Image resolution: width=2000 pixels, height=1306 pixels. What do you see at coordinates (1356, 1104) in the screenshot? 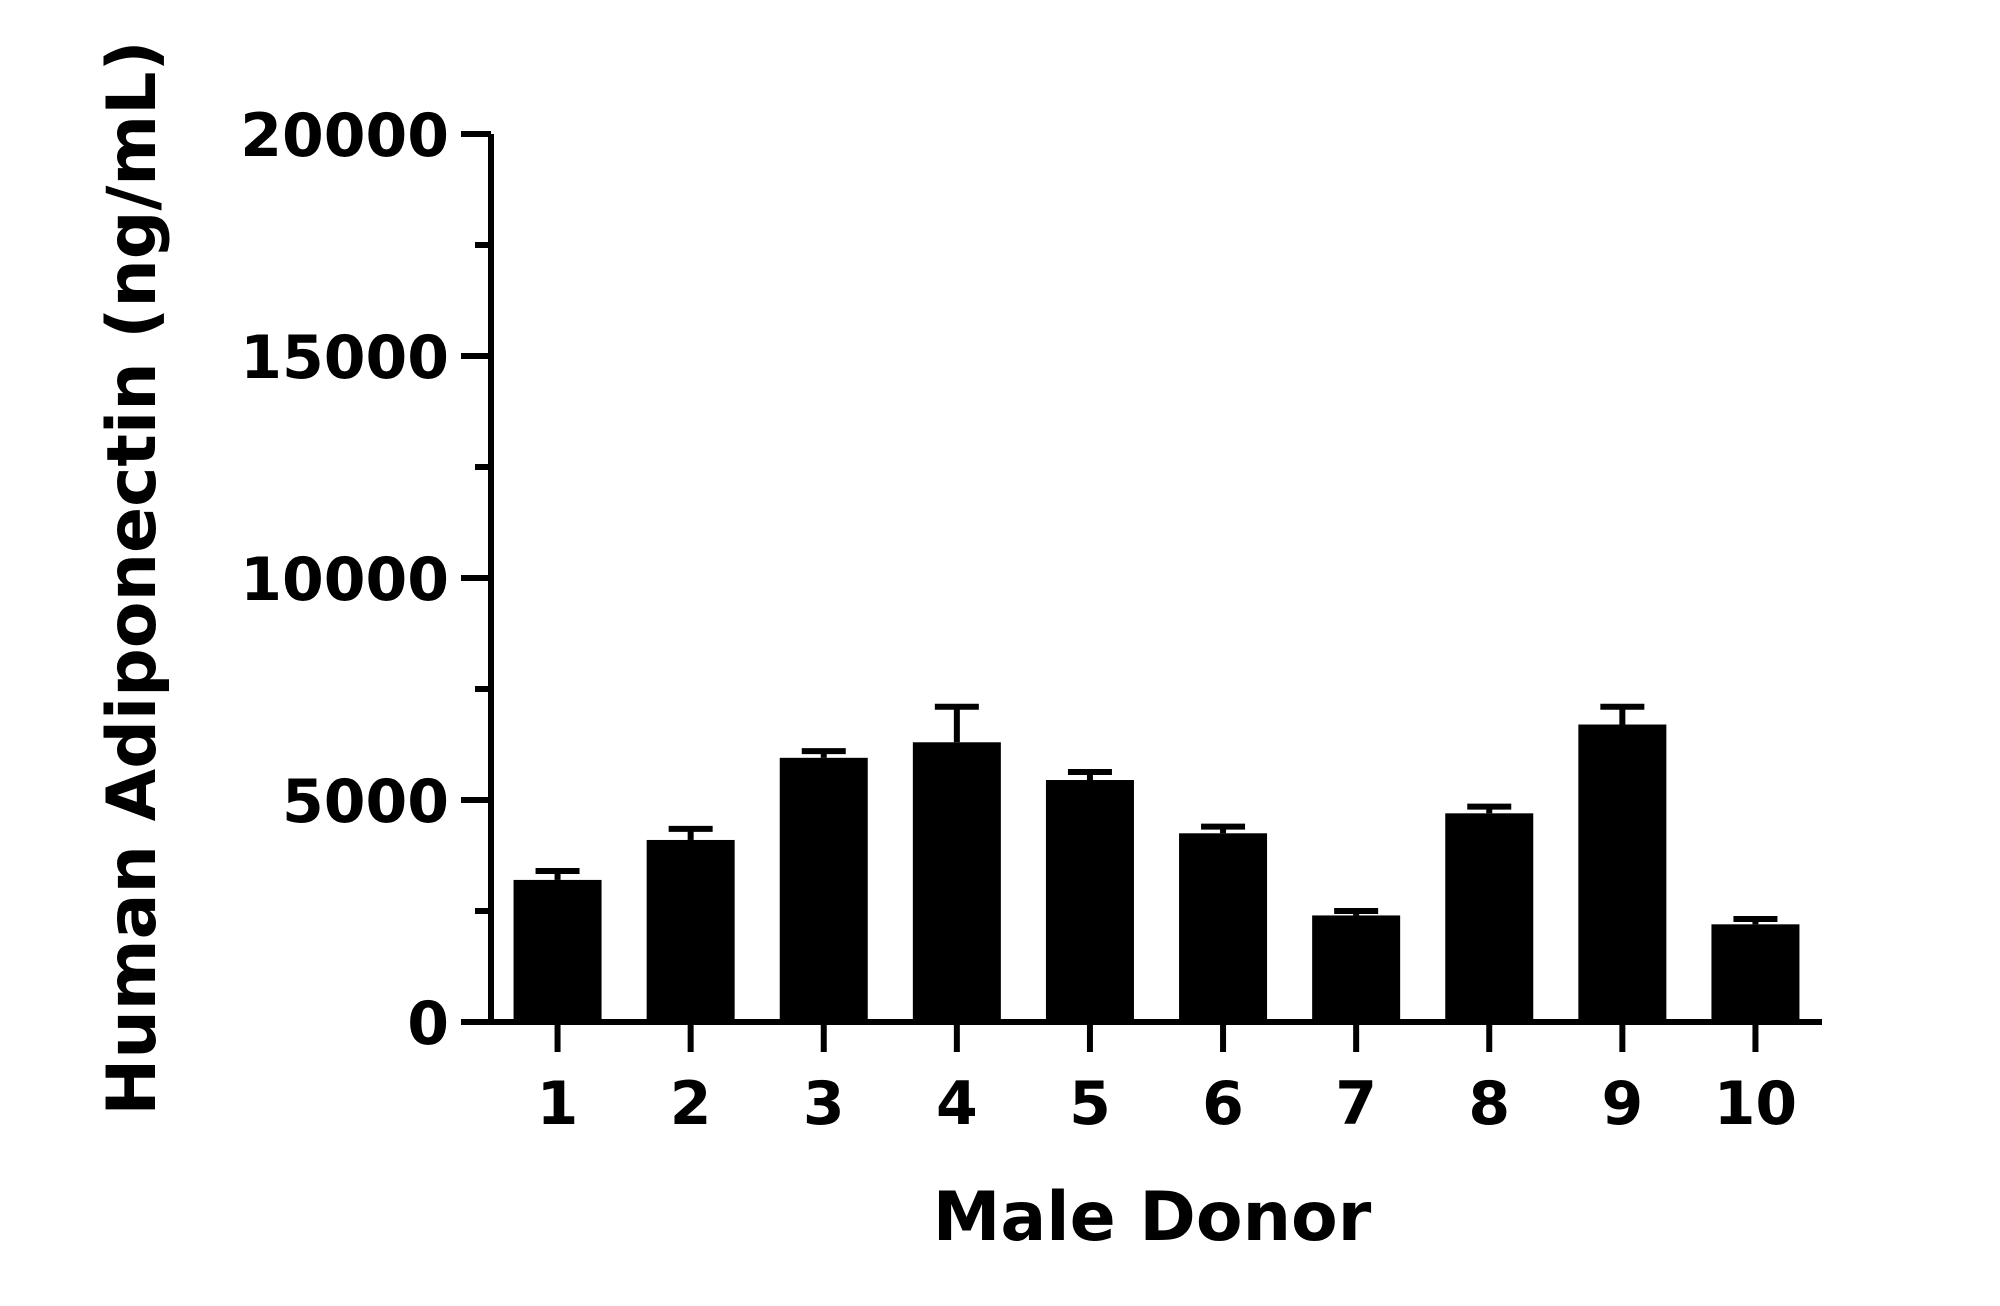
I see `x-tick-label-7: 7` at bounding box center [1356, 1104].